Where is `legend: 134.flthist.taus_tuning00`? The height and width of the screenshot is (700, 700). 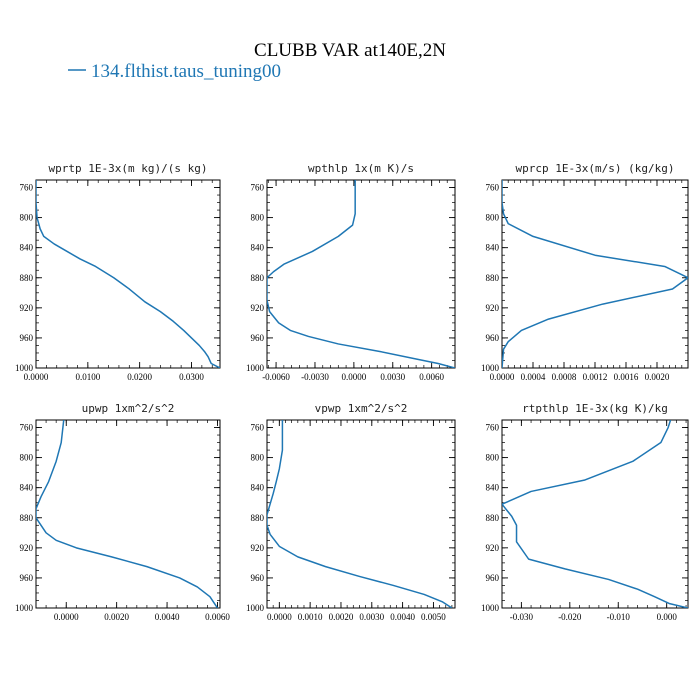
legend: 134.flthist.taus_tuning00 is located at coordinates (174, 71).